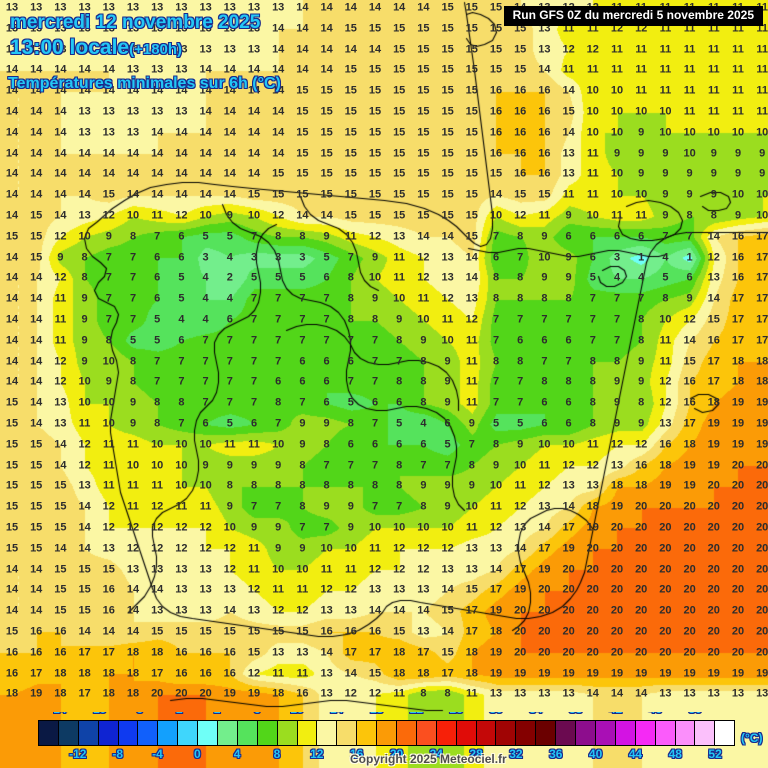 This screenshot has height=768, width=768. Describe the element at coordinates (738, 402) in the screenshot. I see `grid-temperature-value: 19` at that location.